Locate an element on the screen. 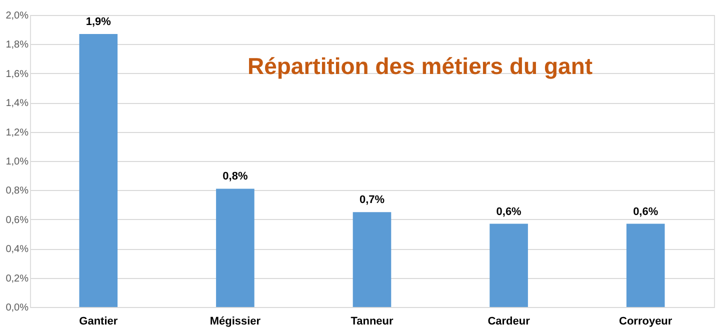  y-tick-label: 0,2% is located at coordinates (17, 278).